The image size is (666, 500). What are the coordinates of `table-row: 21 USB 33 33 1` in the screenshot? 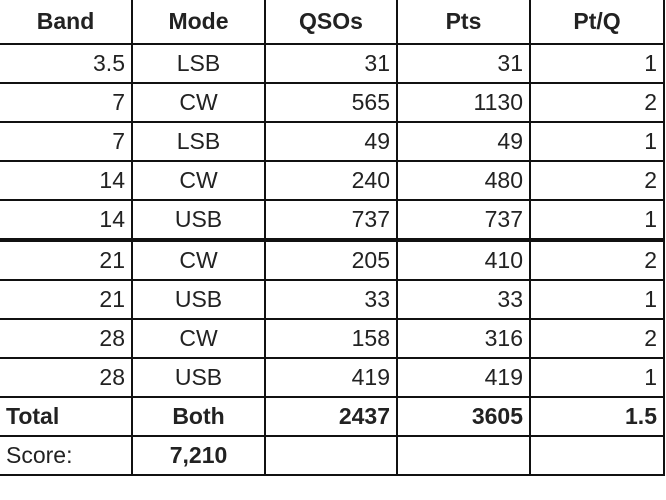 It's located at (332, 299).